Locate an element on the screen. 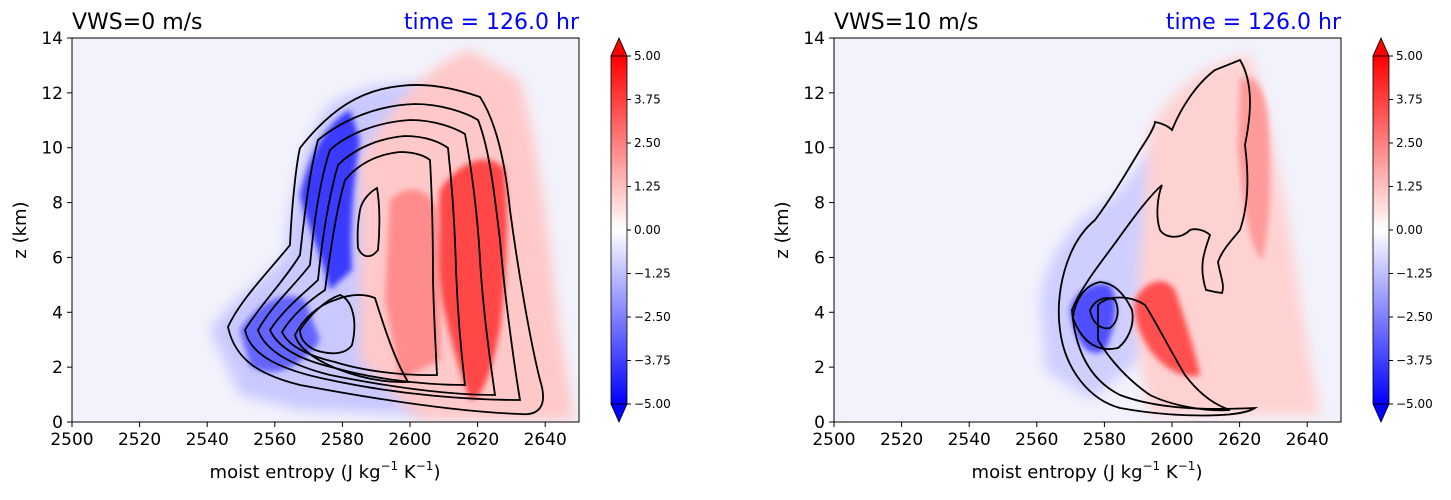 The height and width of the screenshot is (500, 1451). contourf-field is located at coordinates (1180, 236).